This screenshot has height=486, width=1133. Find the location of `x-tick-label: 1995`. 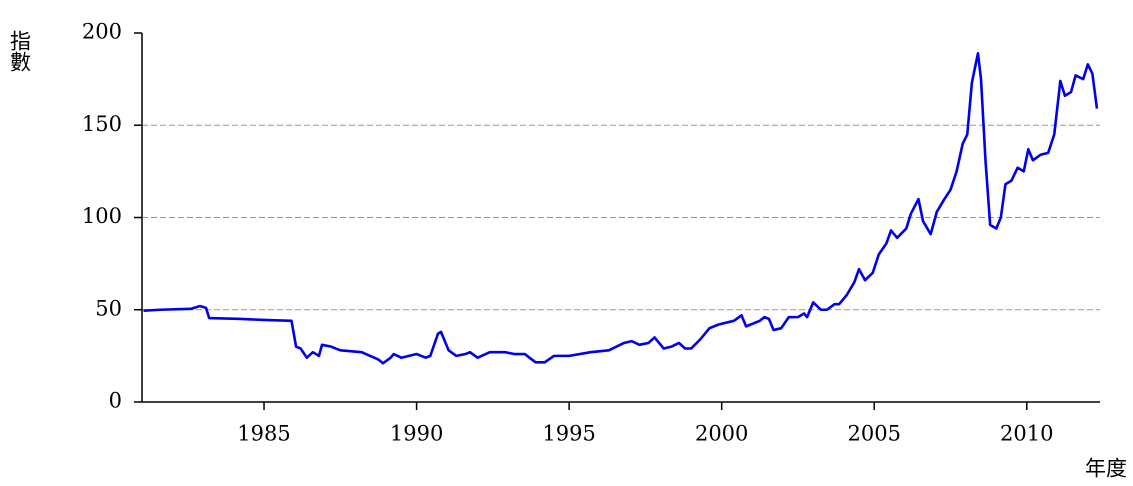

x-tick-label: 1995 is located at coordinates (568, 434).